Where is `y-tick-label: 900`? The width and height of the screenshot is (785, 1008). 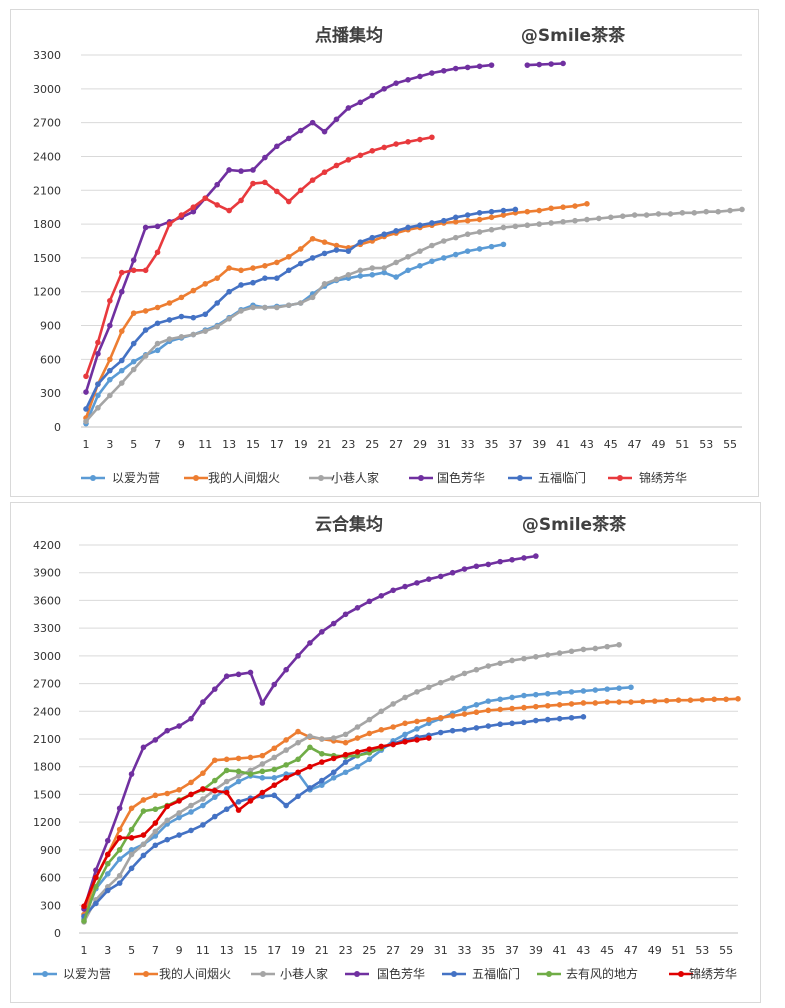 y-tick-label: 900 is located at coordinates (50, 850).